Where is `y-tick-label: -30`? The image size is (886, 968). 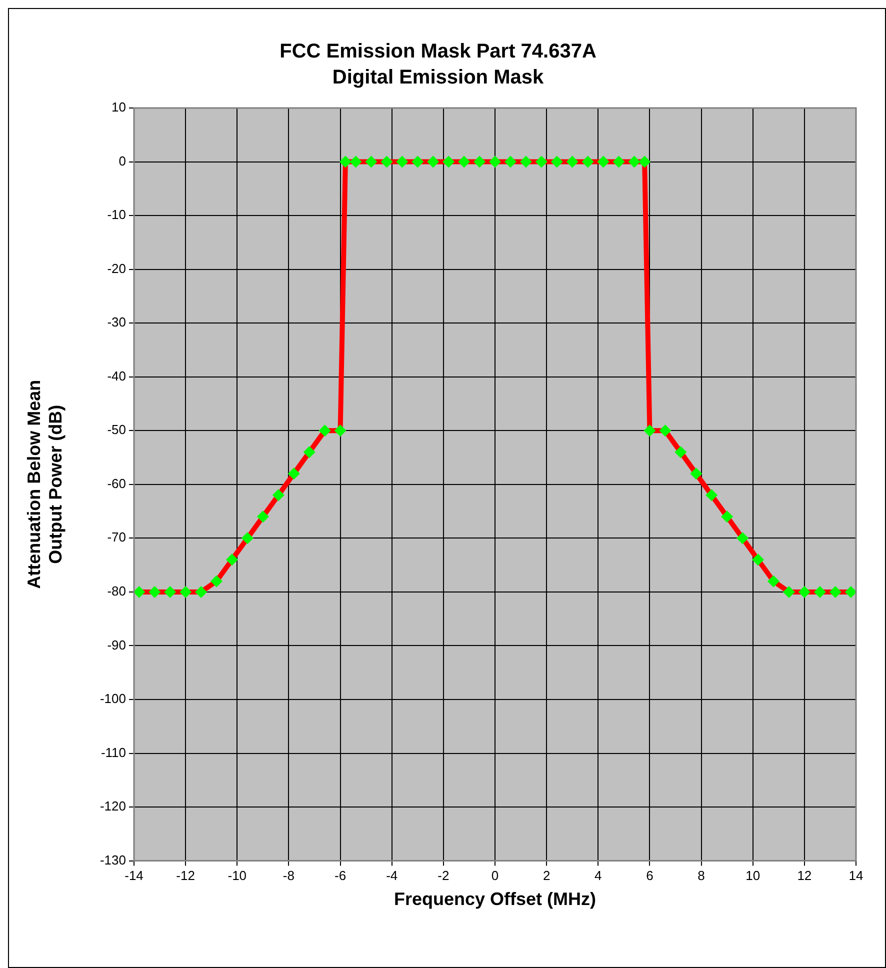
y-tick-label: -30 is located at coordinates (116, 322).